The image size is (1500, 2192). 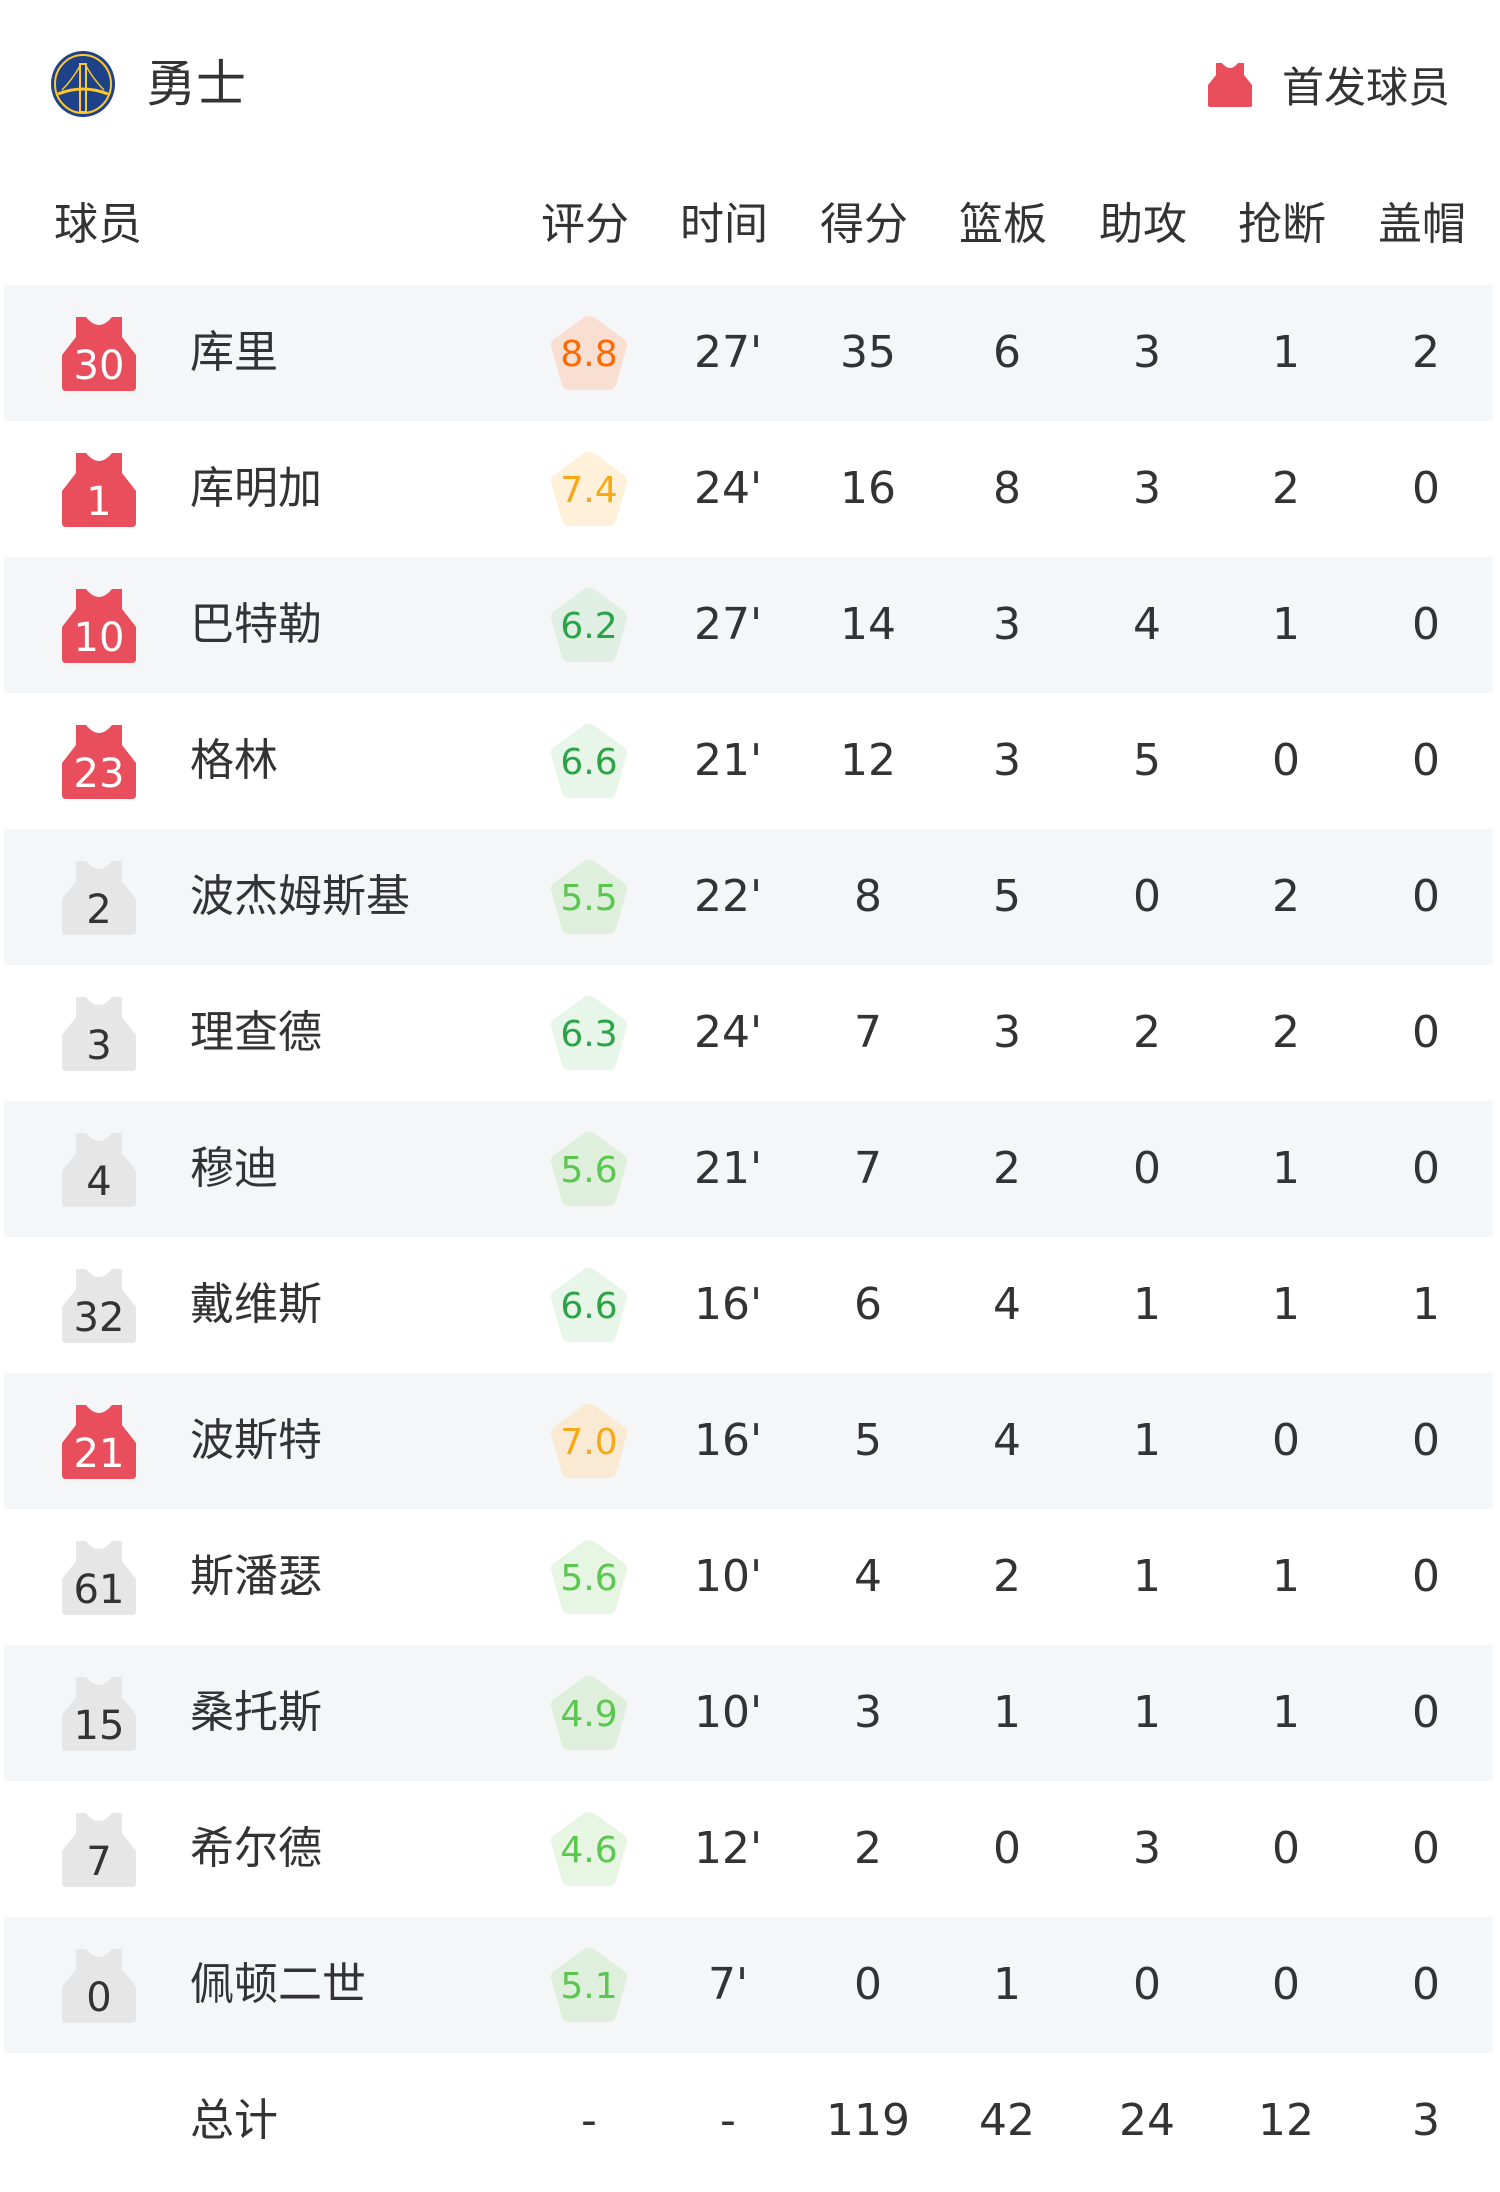 What do you see at coordinates (83, 84) in the screenshot?
I see `team-logo-icon` at bounding box center [83, 84].